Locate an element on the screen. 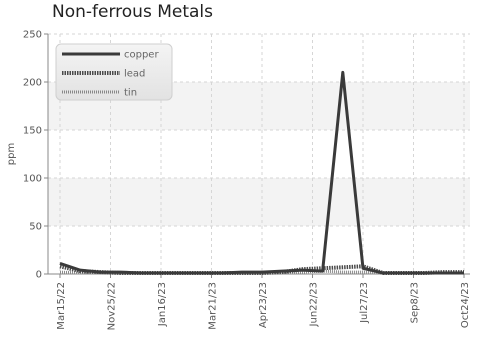 The height and width of the screenshot is (347, 477). y-tick-label: 250 is located at coordinates (32, 35).